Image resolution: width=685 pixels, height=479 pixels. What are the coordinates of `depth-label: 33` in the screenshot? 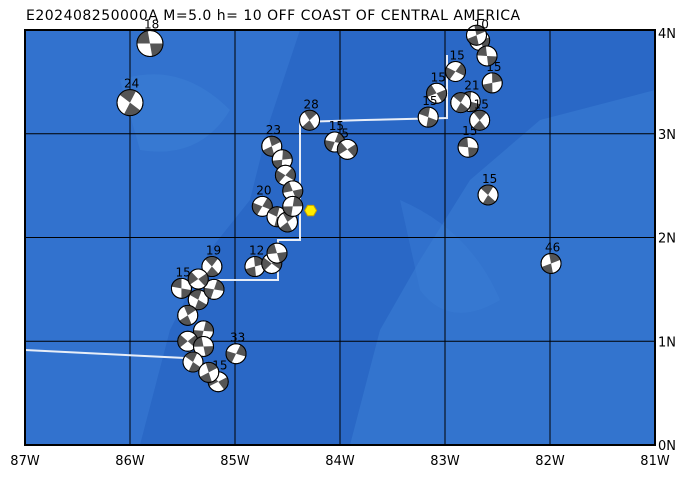 It's located at (237, 338).